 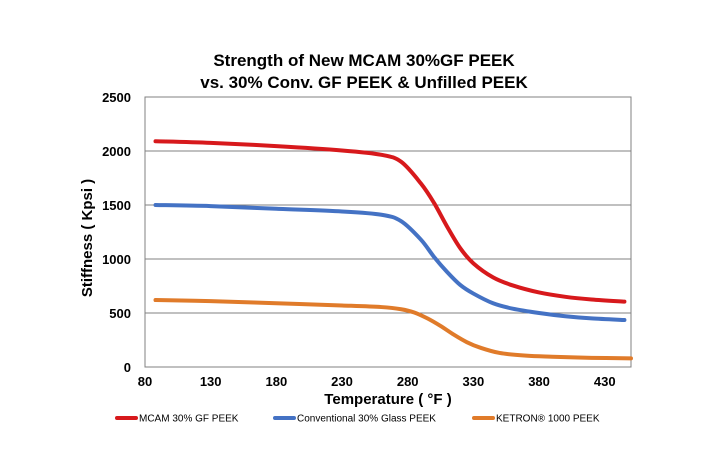 I want to click on x-tick-label: 430, so click(x=605, y=381).